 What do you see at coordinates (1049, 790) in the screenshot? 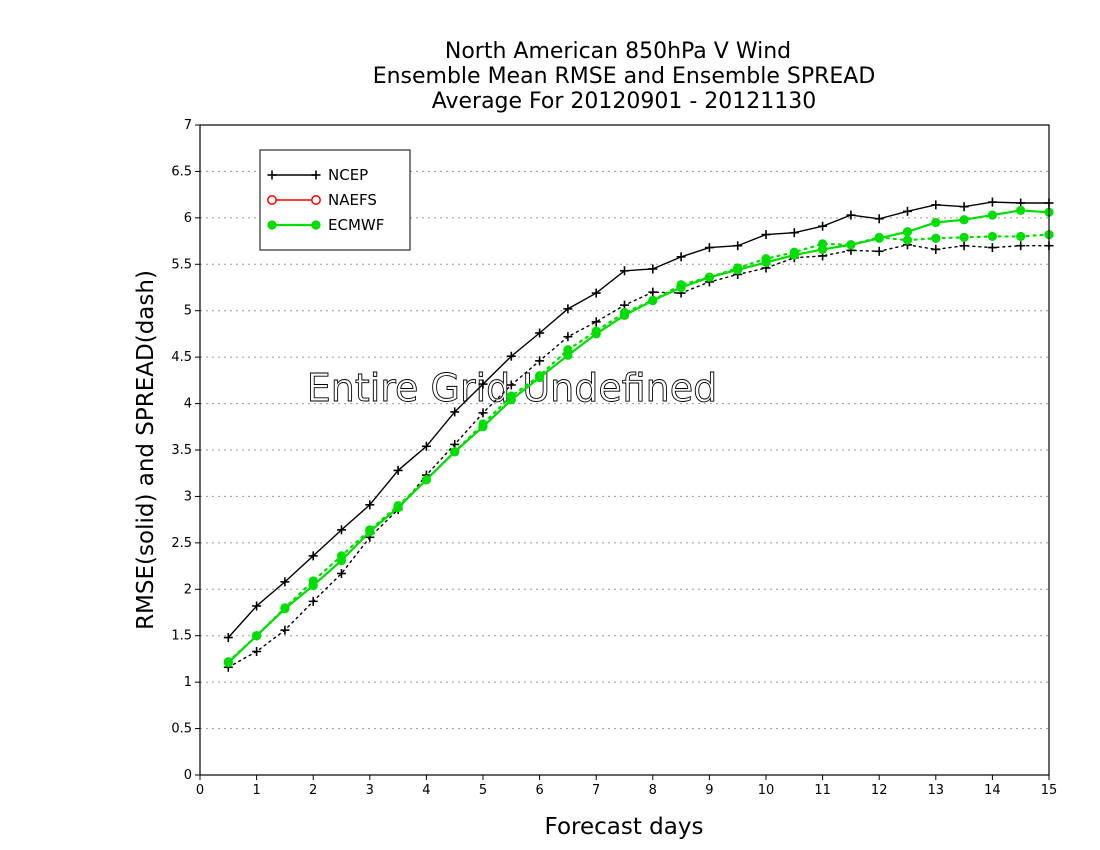
I see `x-tick-label: 15` at bounding box center [1049, 790].